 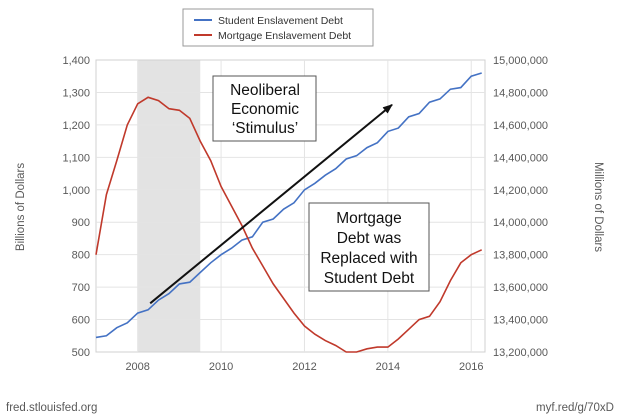 What do you see at coordinates (520, 61) in the screenshot?
I see `right-tick-label: 15,000,000` at bounding box center [520, 61].